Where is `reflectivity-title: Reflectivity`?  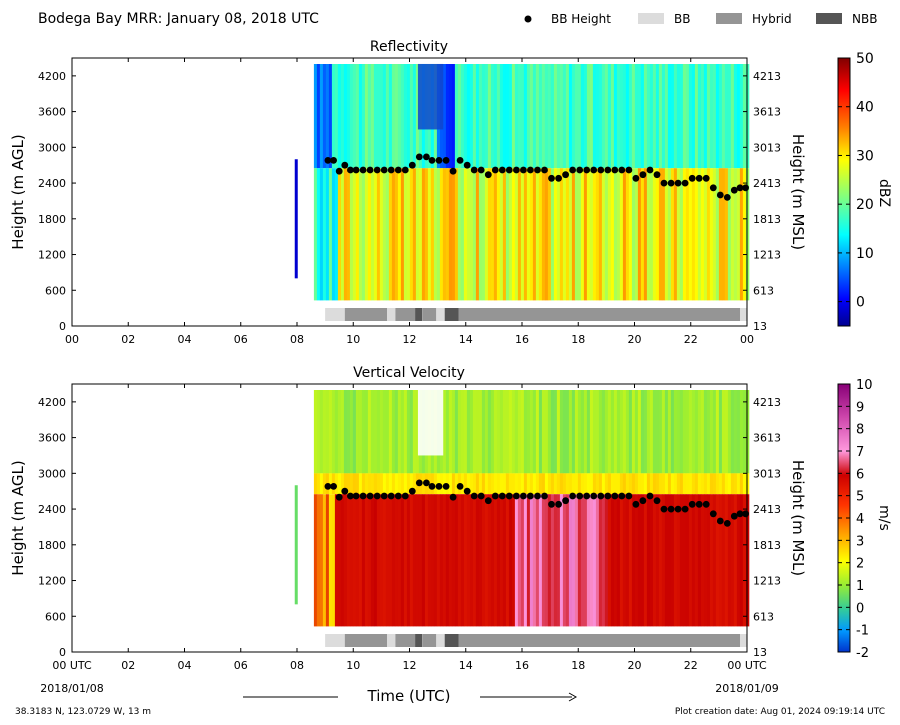
reflectivity-title: Reflectivity is located at coordinates (409, 47).